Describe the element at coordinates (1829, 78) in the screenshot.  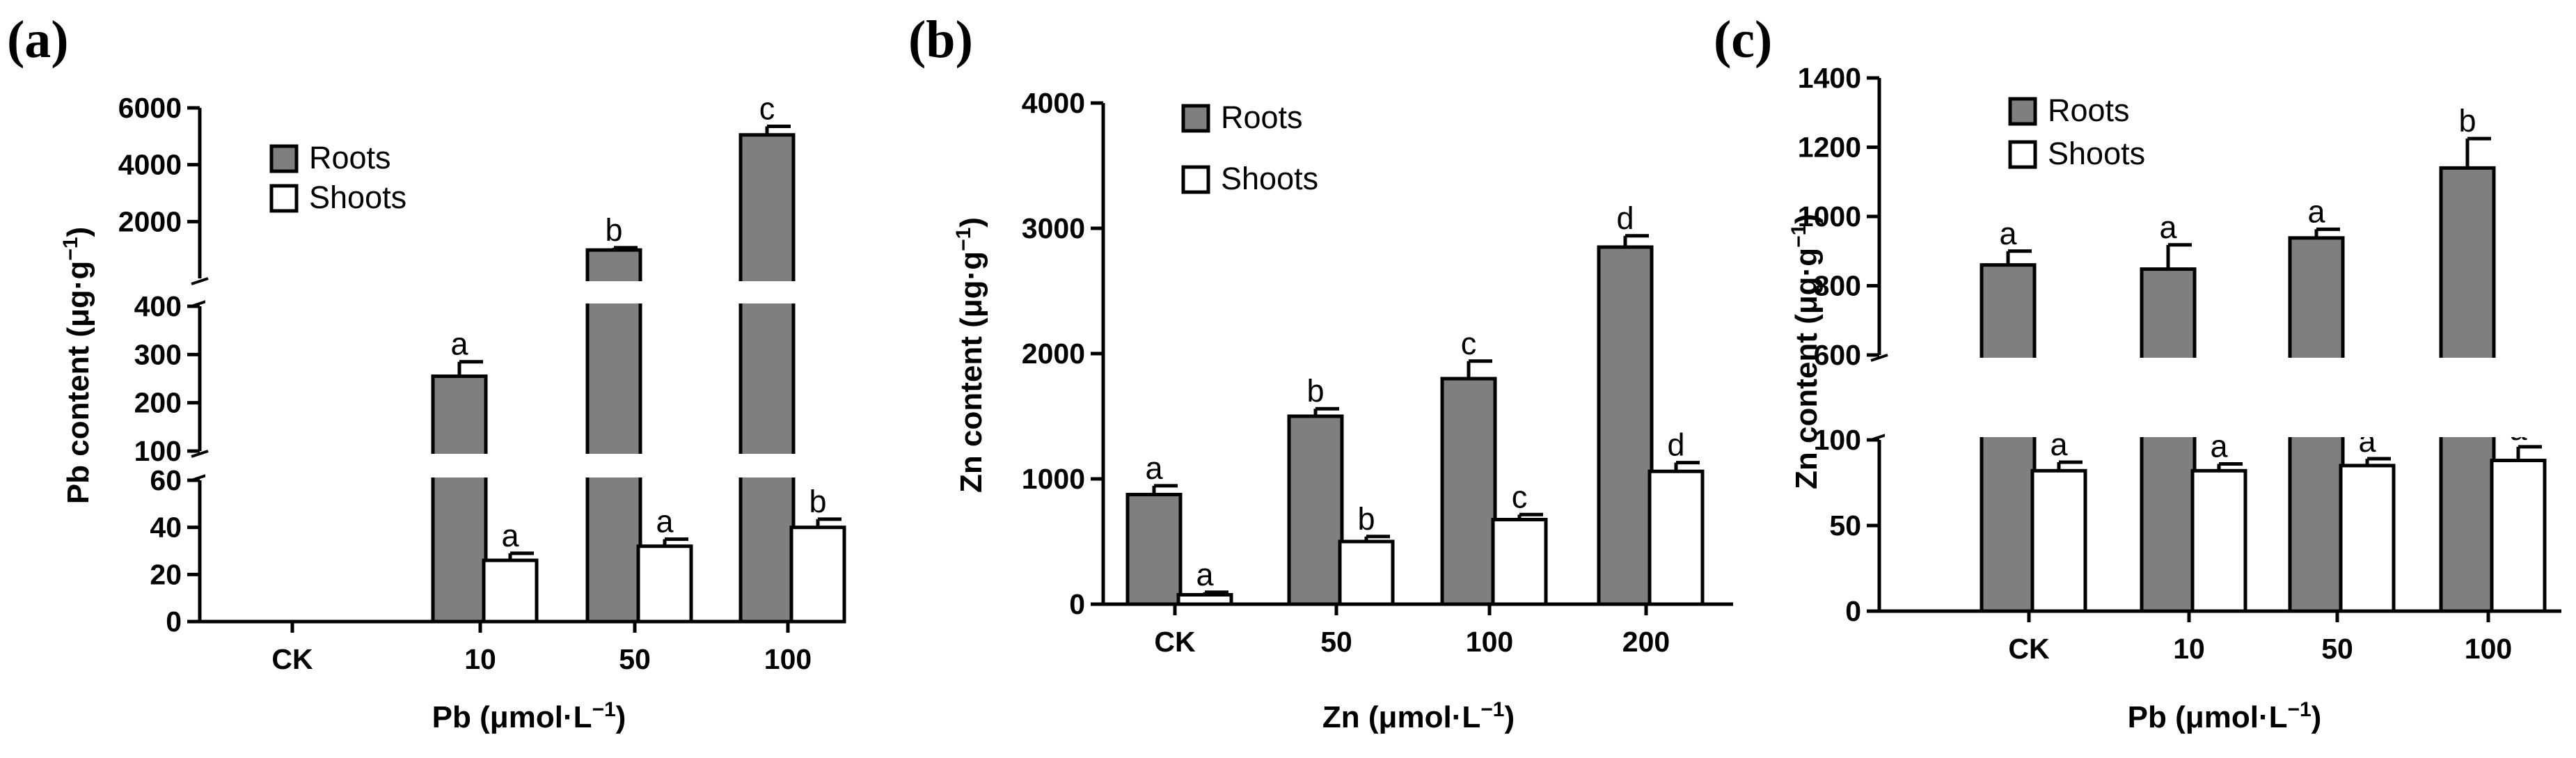
I see `y-tick-label: 1400` at that location.